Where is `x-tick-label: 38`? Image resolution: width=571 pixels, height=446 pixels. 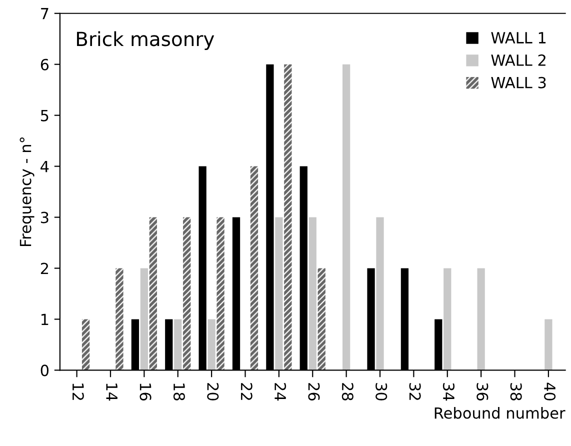 x-tick-label: 38 is located at coordinates (516, 391).